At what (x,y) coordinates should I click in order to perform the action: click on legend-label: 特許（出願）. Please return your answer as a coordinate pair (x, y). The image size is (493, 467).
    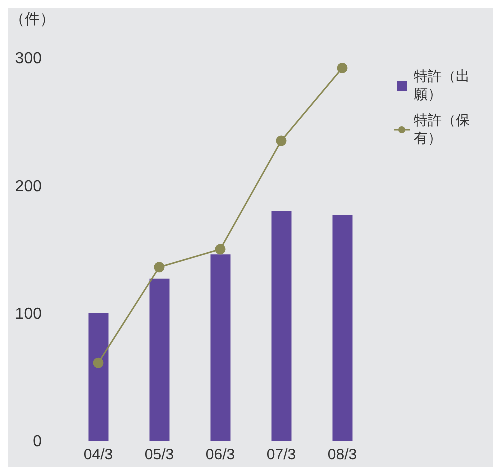
    Looking at the image, I should click on (442, 86).